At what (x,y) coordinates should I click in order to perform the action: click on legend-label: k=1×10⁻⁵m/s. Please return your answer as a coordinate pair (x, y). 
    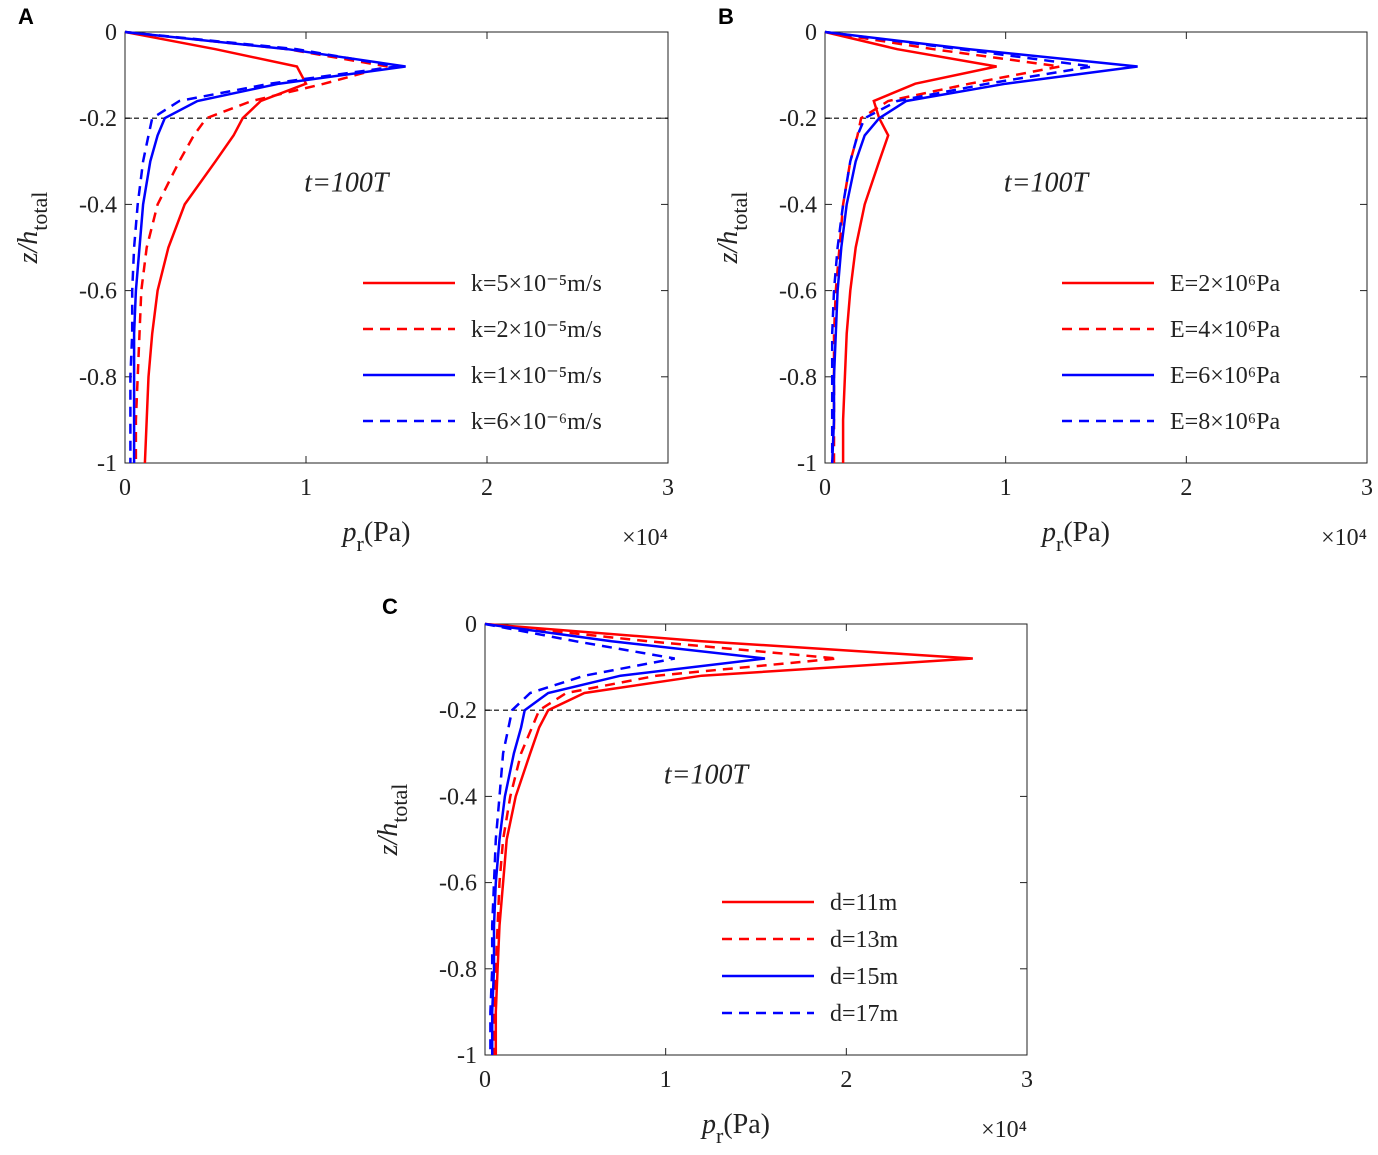
    Looking at the image, I should click on (536, 376).